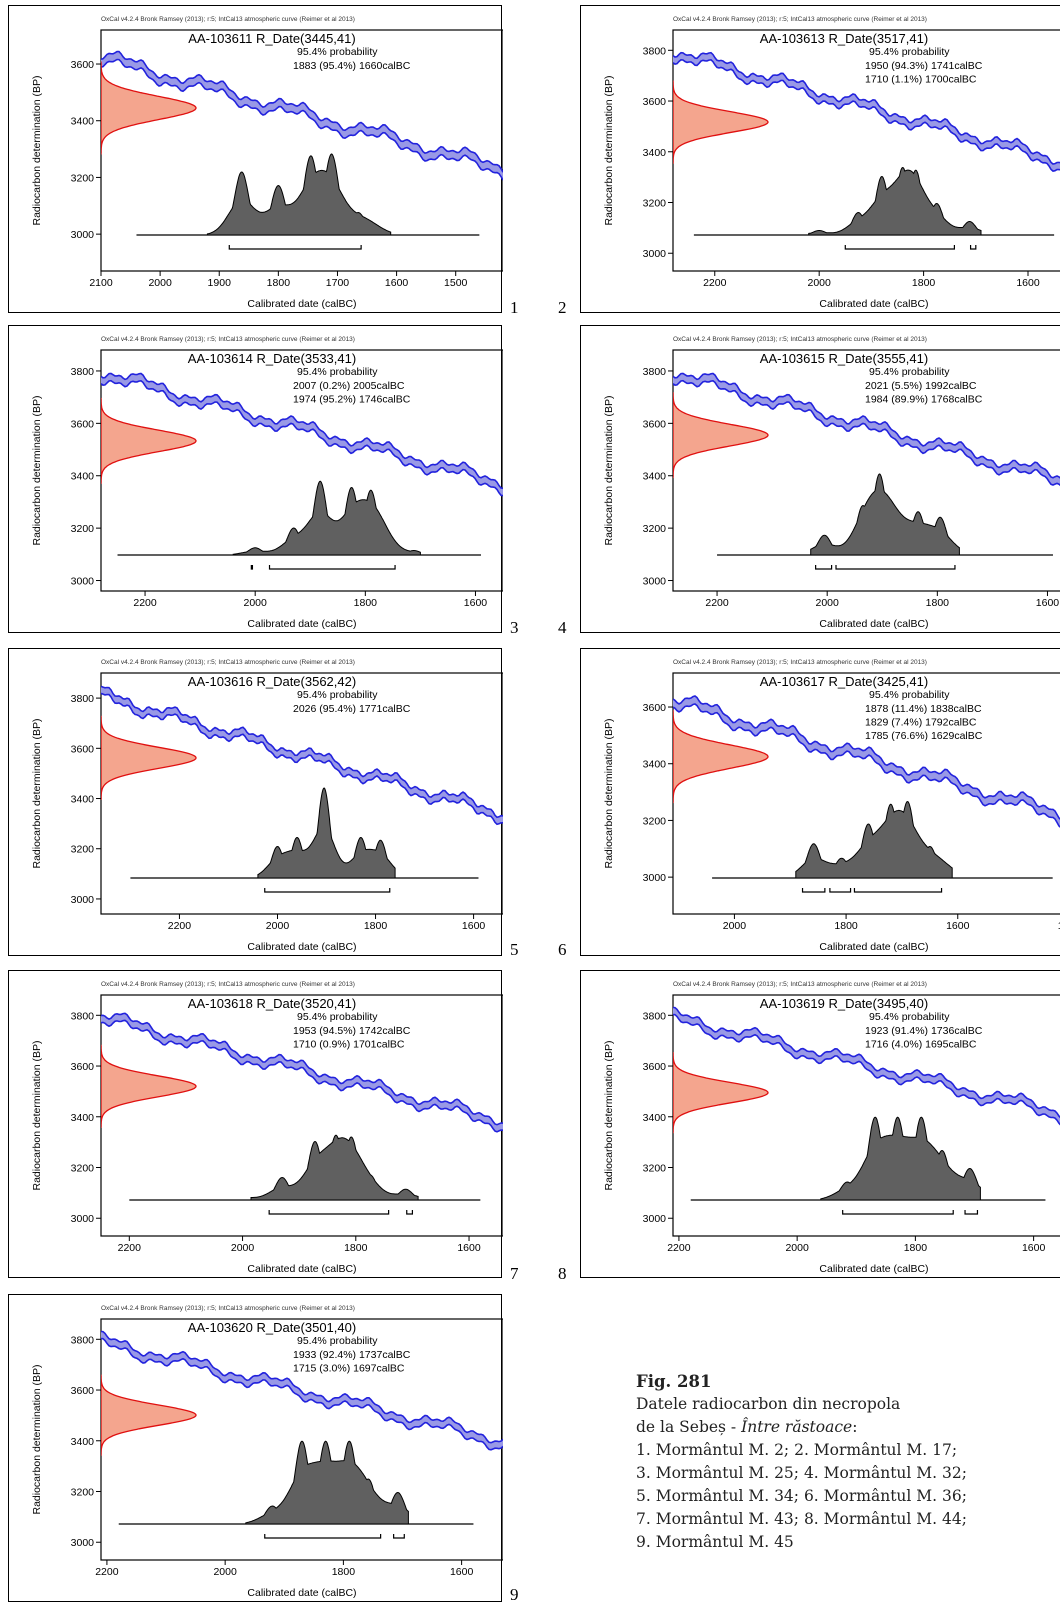 Image resolution: width=1060 pixels, height=1608 pixels. Describe the element at coordinates (272, 1003) in the screenshot. I see `sample-title: AA-103618 R_Date(3520,41)` at that location.